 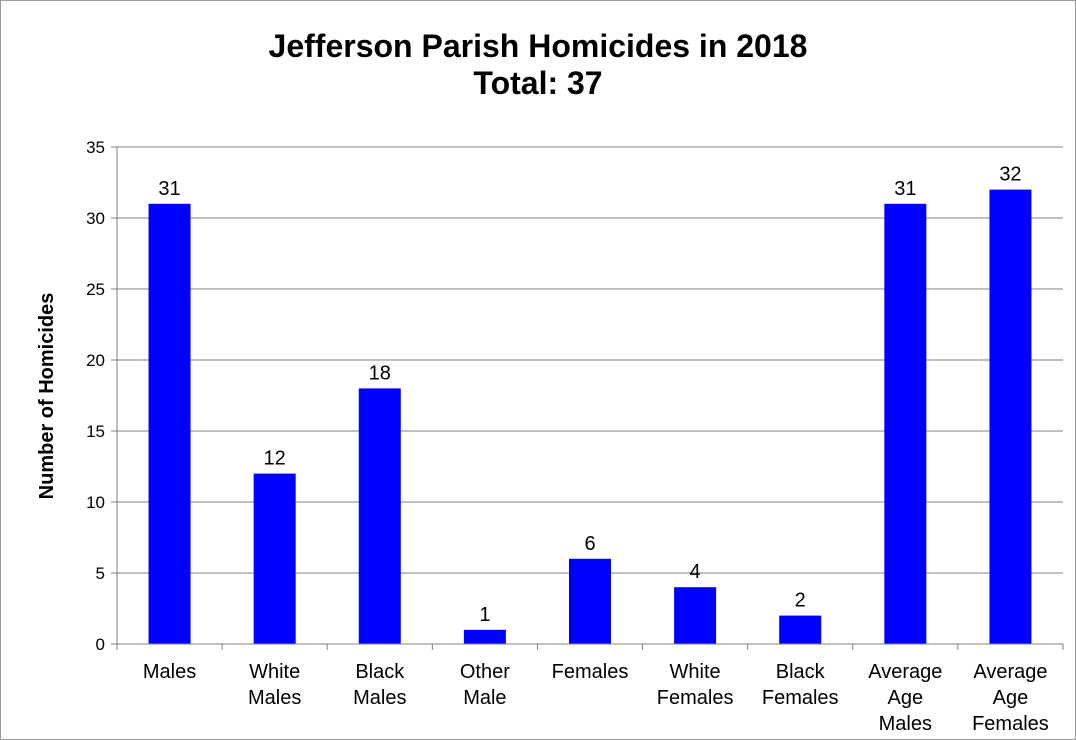 What do you see at coordinates (95, 218) in the screenshot?
I see `y-tick-label: 30` at bounding box center [95, 218].